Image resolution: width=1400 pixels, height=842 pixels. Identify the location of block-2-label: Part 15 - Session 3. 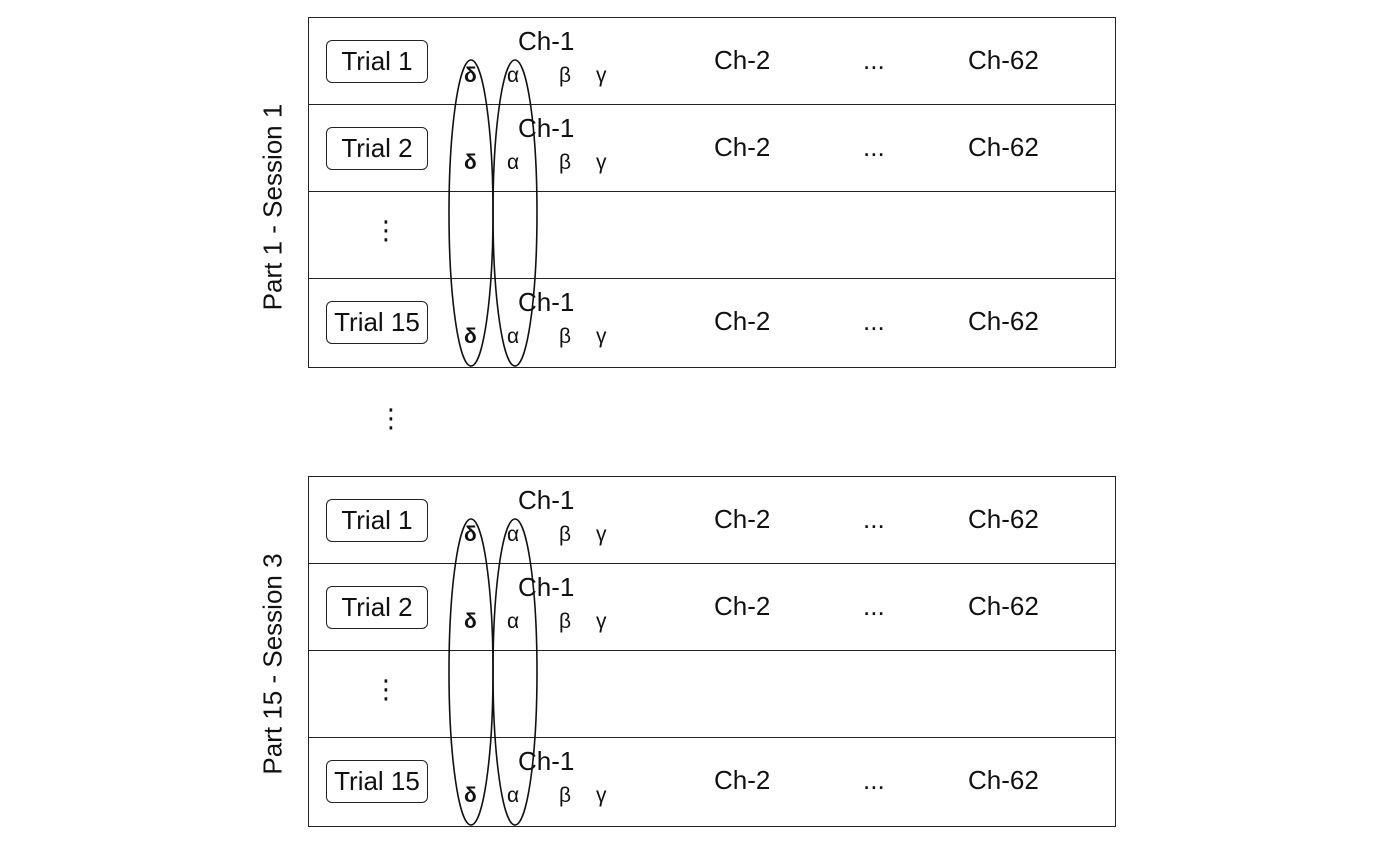
(272, 664).